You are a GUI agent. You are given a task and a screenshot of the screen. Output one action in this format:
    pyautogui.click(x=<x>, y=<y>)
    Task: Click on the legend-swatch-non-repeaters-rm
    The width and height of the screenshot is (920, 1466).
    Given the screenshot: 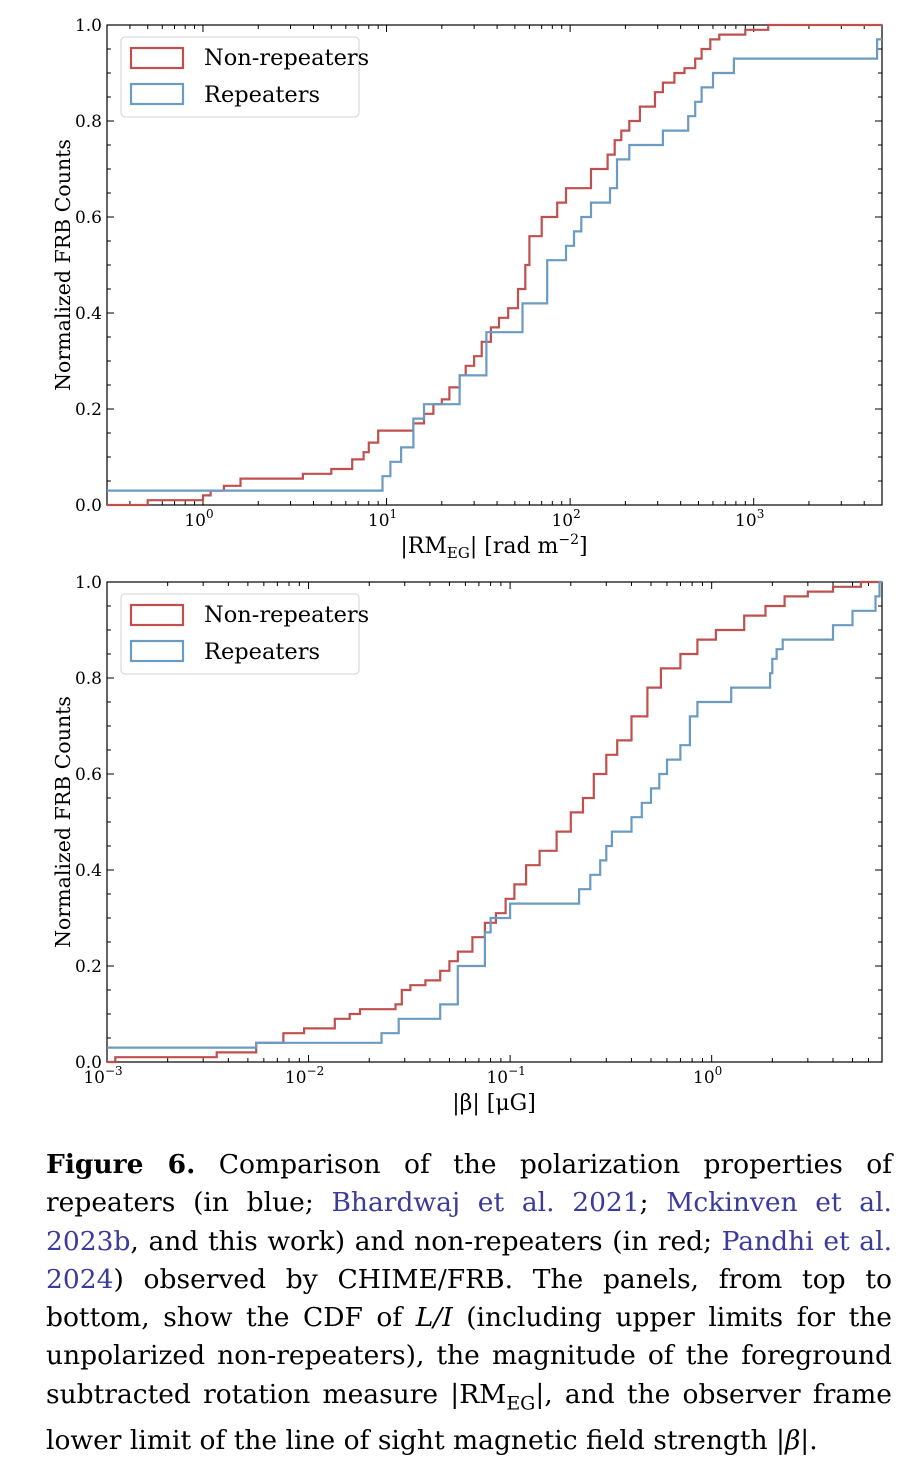 What is the action you would take?
    pyautogui.click(x=157, y=58)
    